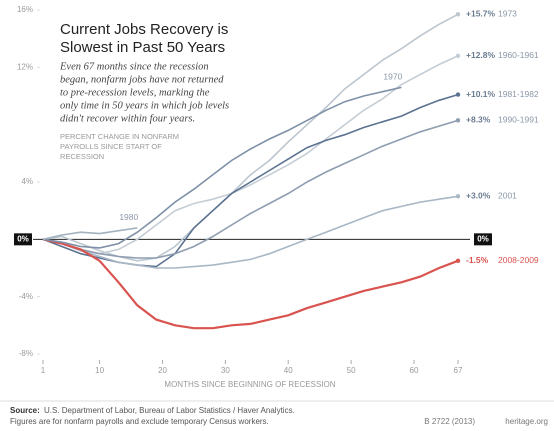  What do you see at coordinates (351, 370) in the screenshot?
I see `x-tick-label: 50` at bounding box center [351, 370].